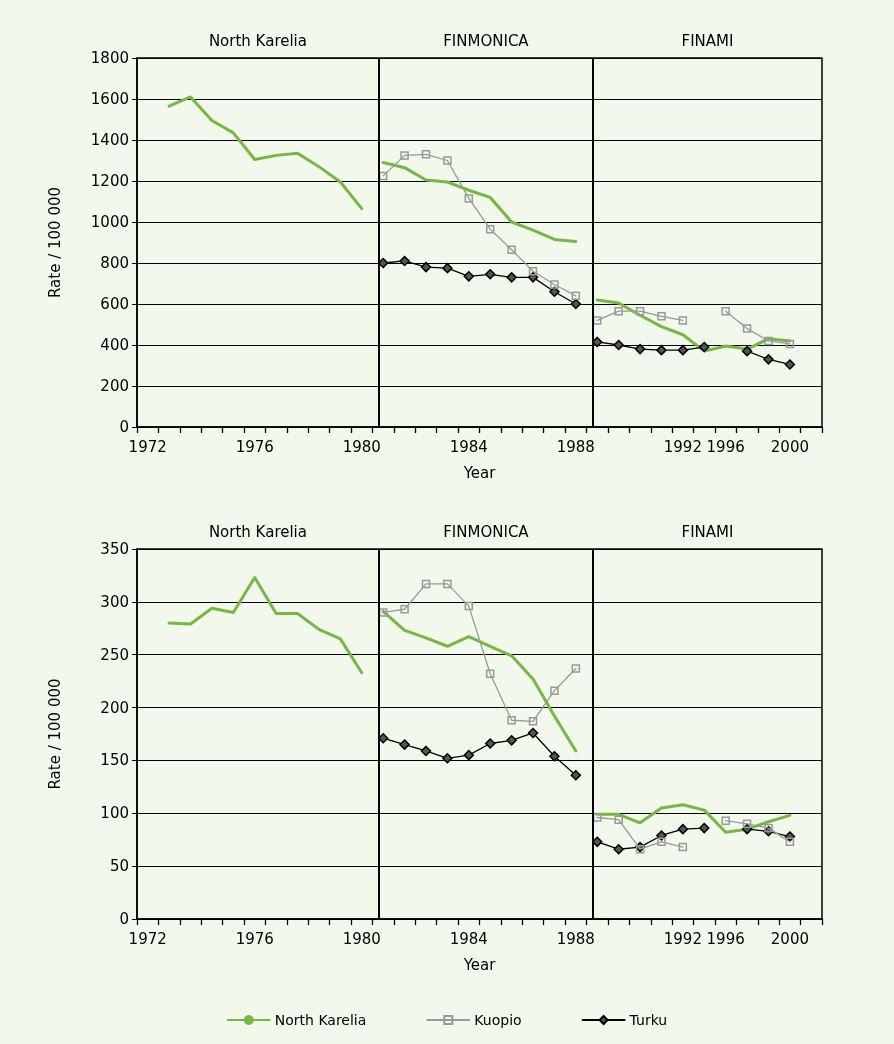 This screenshot has height=1044, width=894. Describe the element at coordinates (109, 181) in the screenshot. I see `y-tick-label: 1200` at that location.